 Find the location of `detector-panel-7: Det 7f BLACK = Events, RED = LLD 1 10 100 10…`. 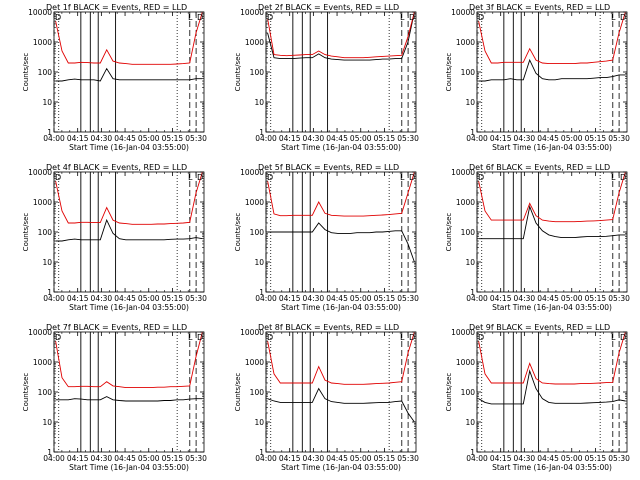

detector-panel-7: Det 7f BLACK = Events, RED = LLD 1 10 100 10… is located at coordinates (114, 397).